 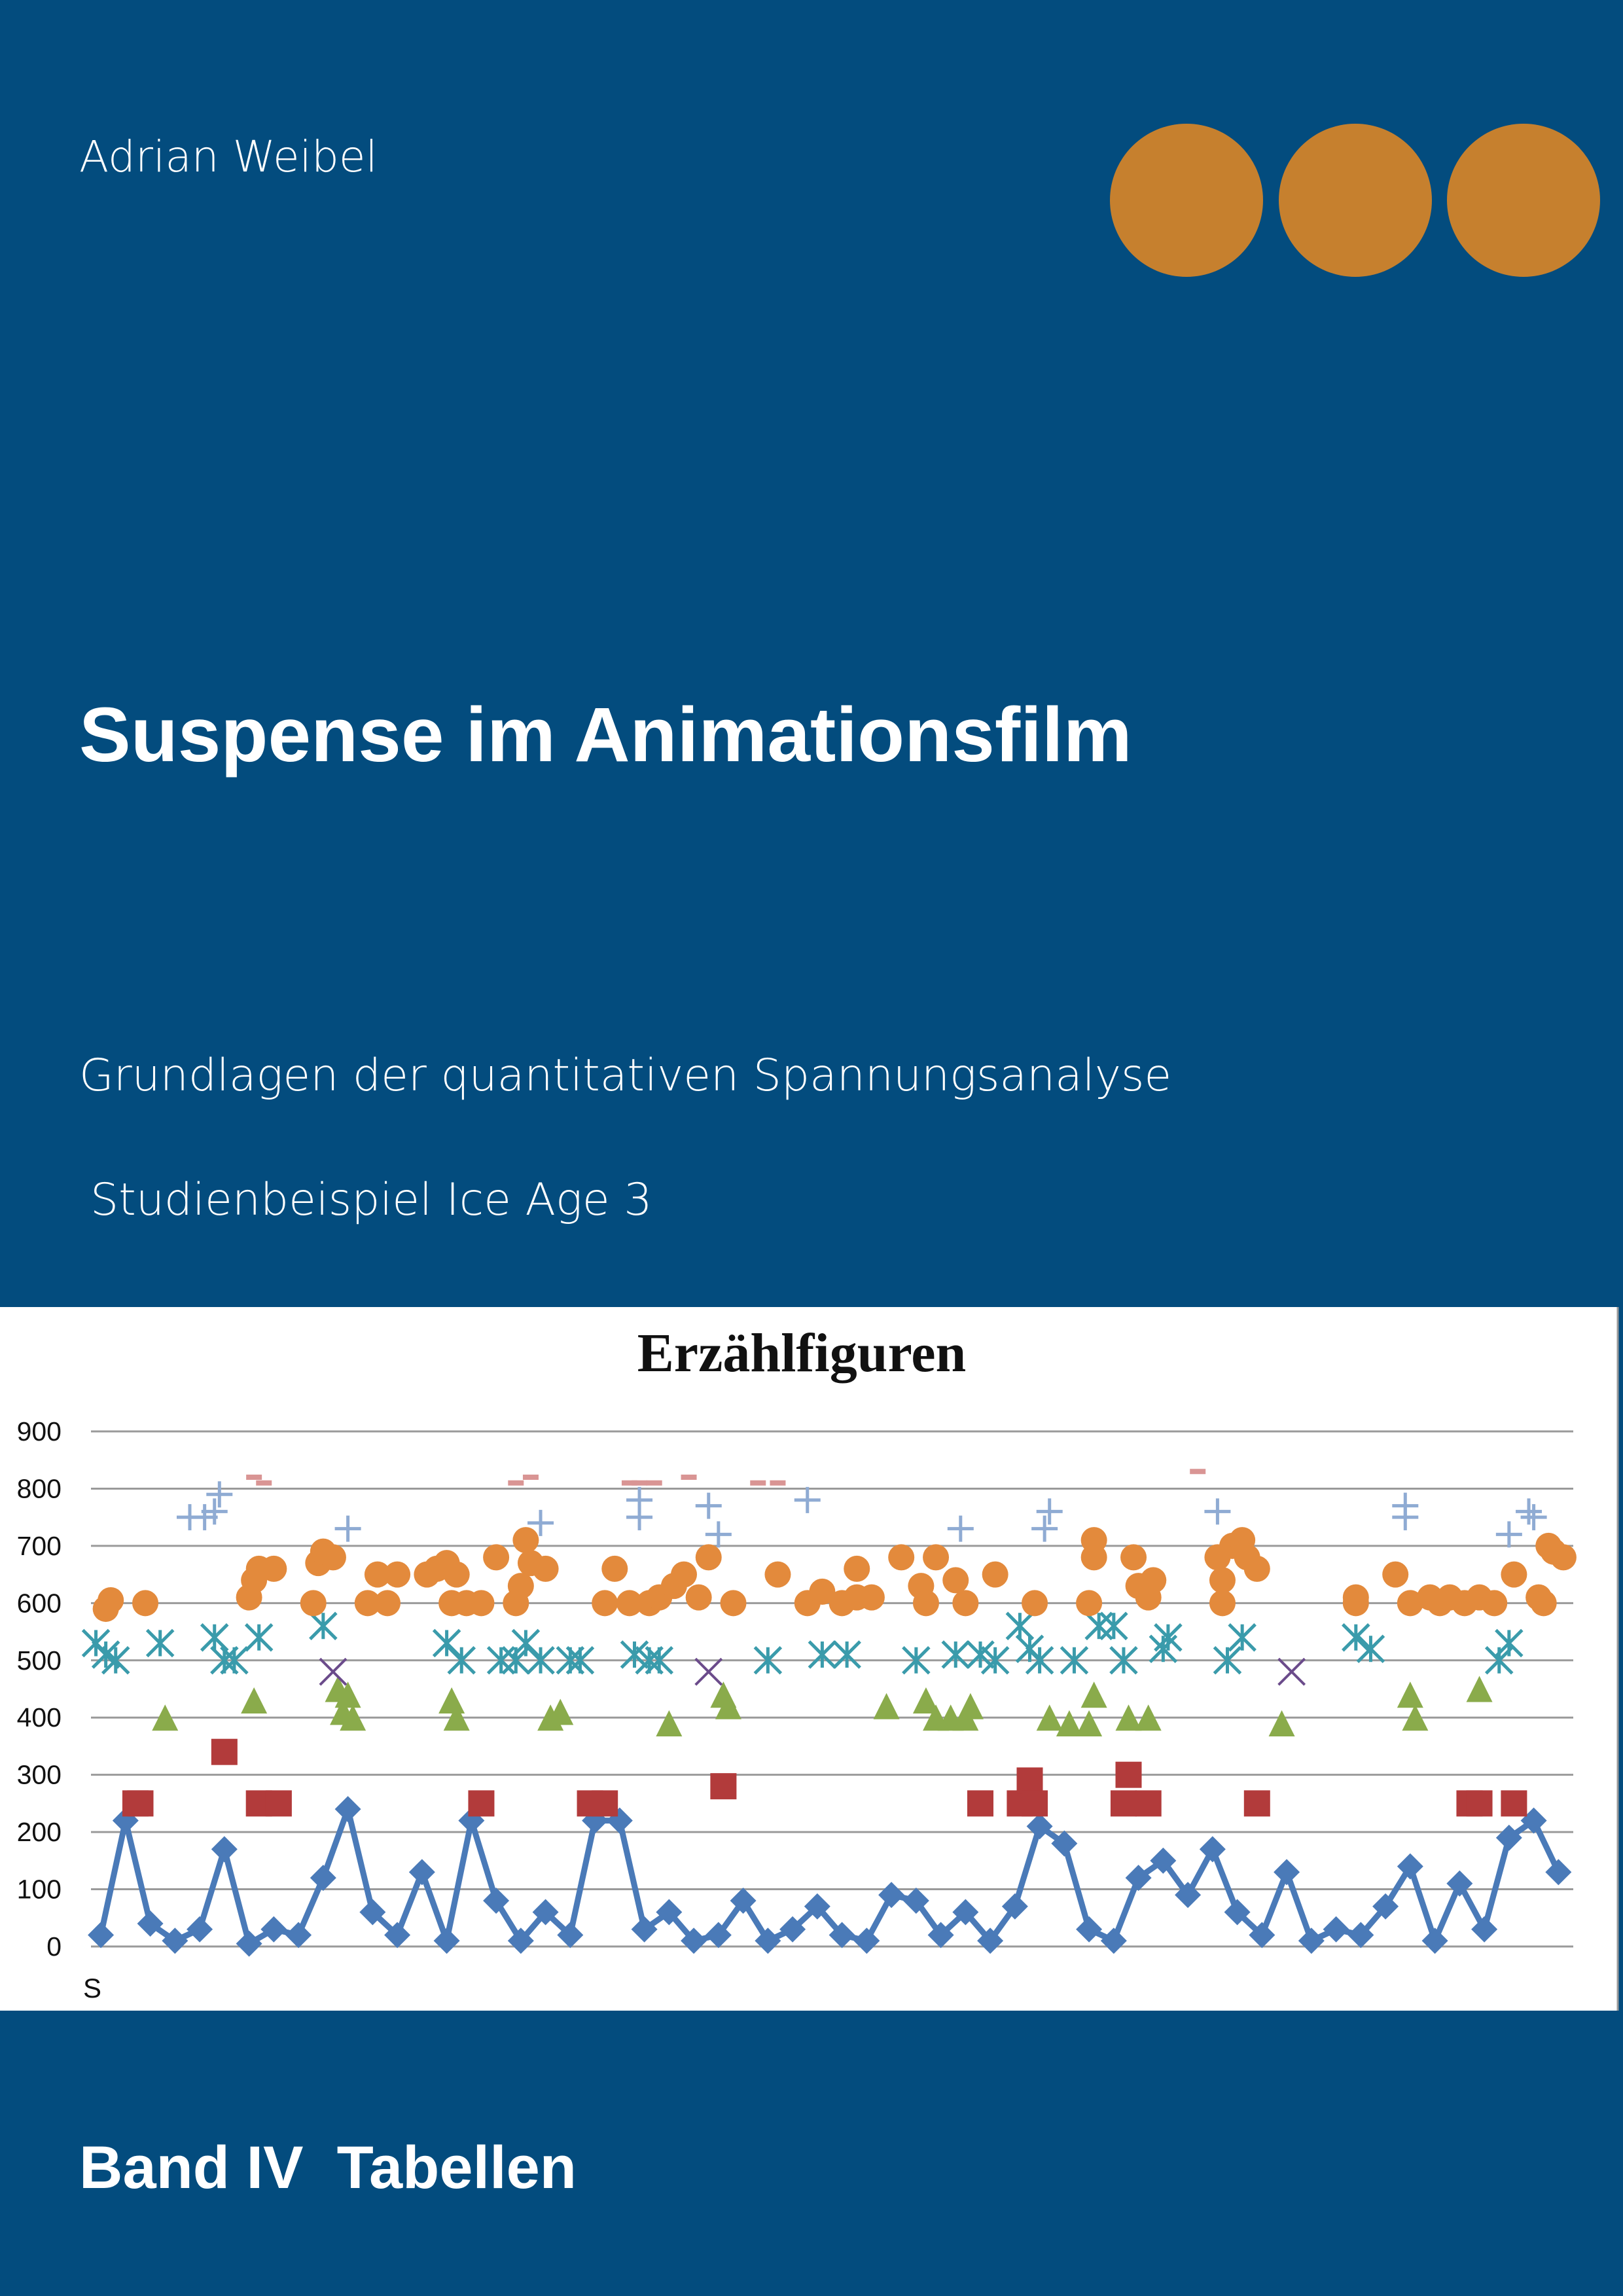 What do you see at coordinates (92, 1988) in the screenshot?
I see `x-axis-label: S` at bounding box center [92, 1988].